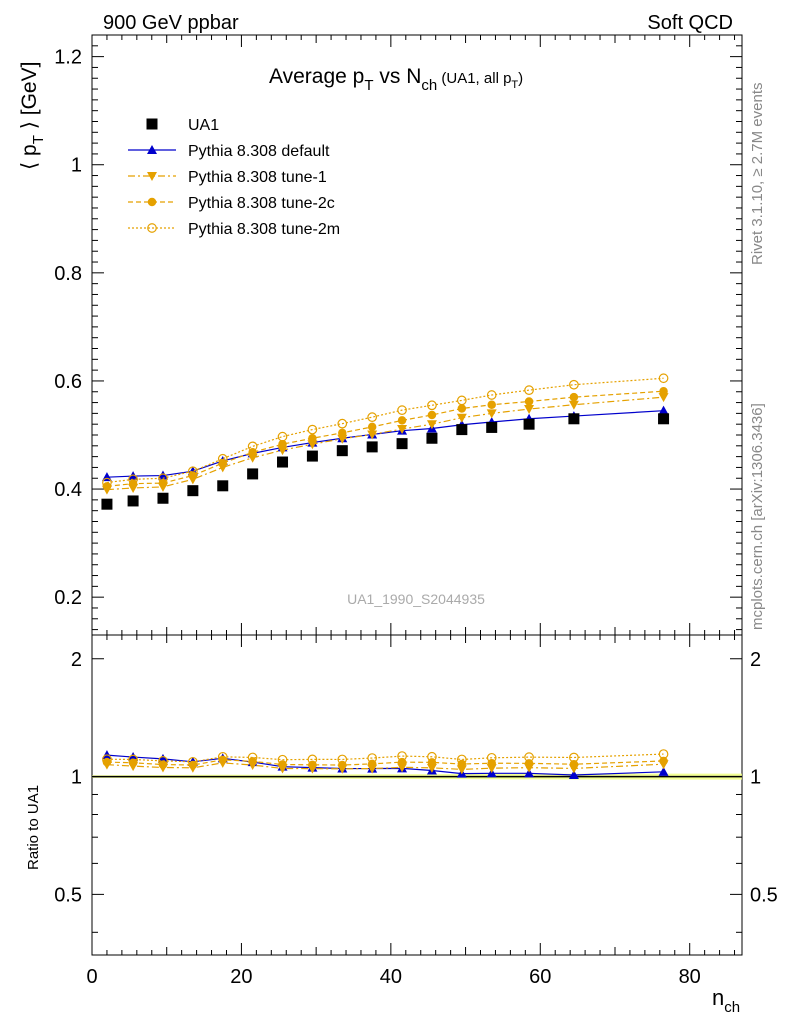 The height and width of the screenshot is (1024, 786). I want to click on header-right: Soft QCD, so click(690, 23).